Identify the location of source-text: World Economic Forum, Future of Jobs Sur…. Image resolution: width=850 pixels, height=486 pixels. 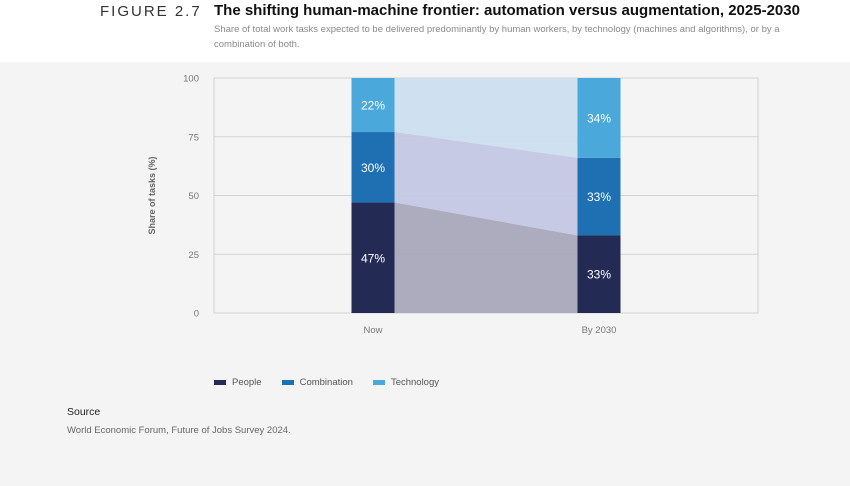
(179, 430).